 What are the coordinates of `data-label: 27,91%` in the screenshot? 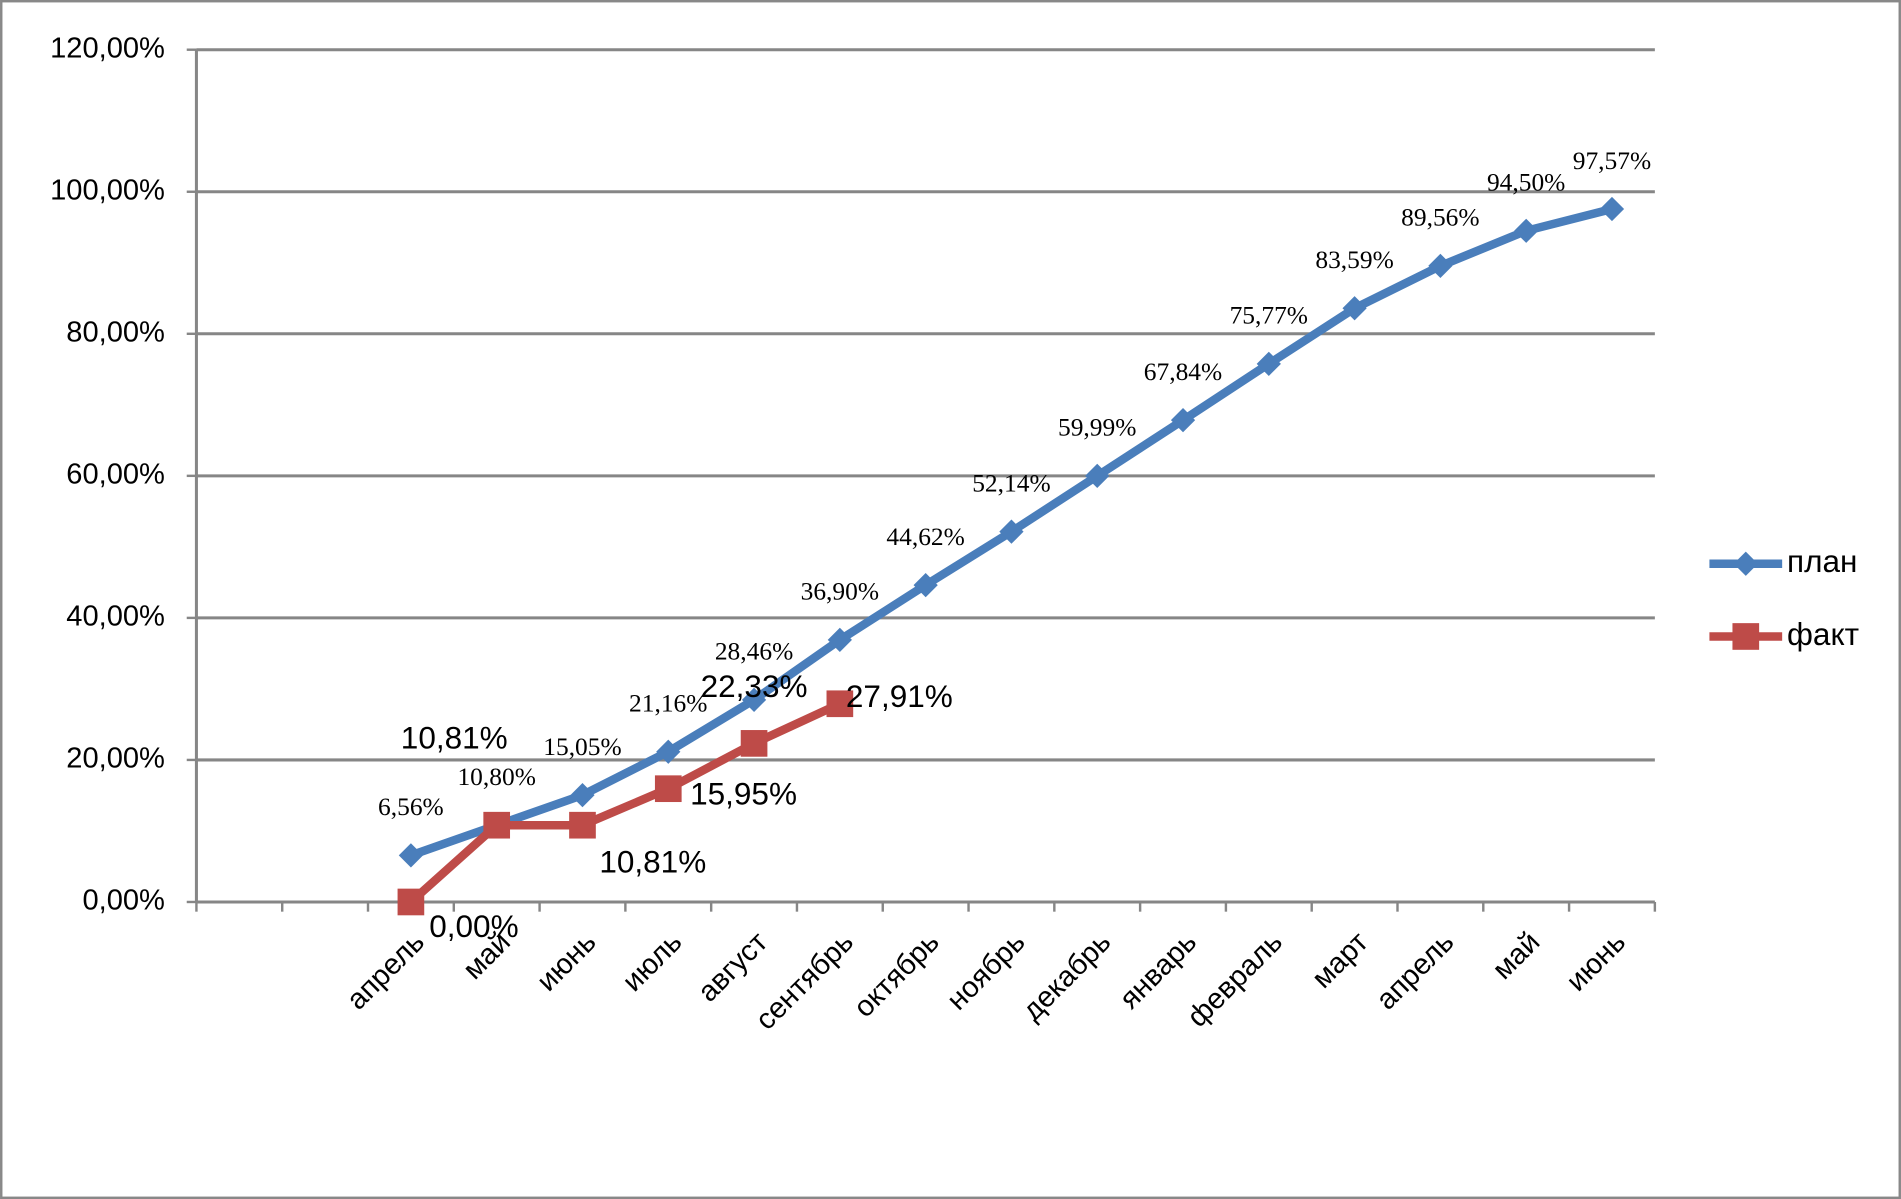 It's located at (899, 696).